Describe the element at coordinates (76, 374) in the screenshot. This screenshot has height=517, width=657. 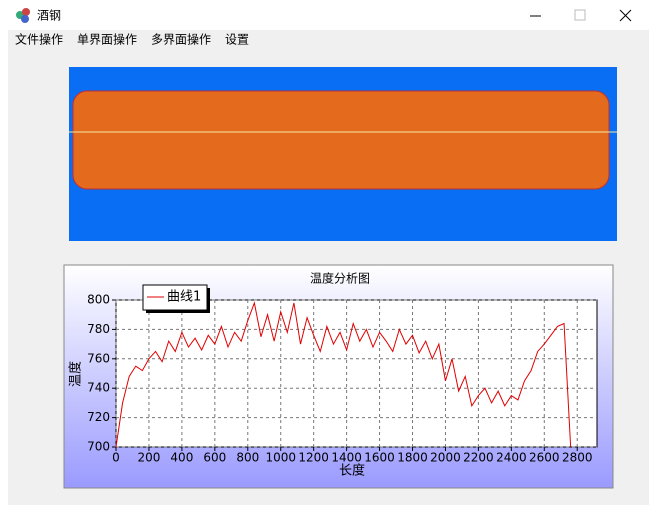
I see `y-axis-label: 温度` at that location.